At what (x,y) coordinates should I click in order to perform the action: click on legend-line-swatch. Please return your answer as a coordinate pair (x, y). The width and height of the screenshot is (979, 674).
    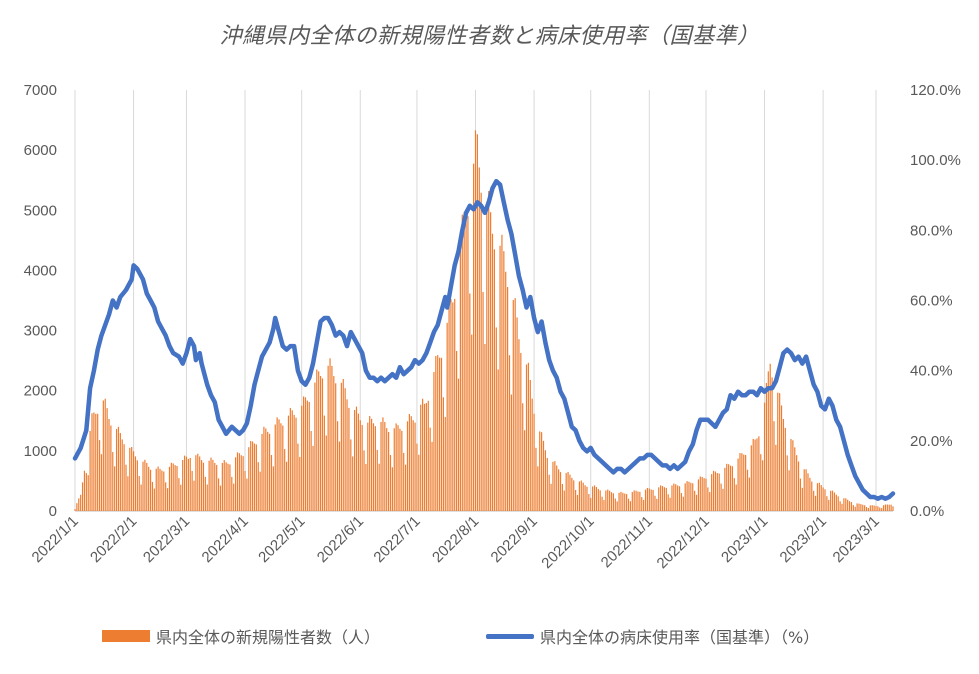
    Looking at the image, I should click on (510, 636).